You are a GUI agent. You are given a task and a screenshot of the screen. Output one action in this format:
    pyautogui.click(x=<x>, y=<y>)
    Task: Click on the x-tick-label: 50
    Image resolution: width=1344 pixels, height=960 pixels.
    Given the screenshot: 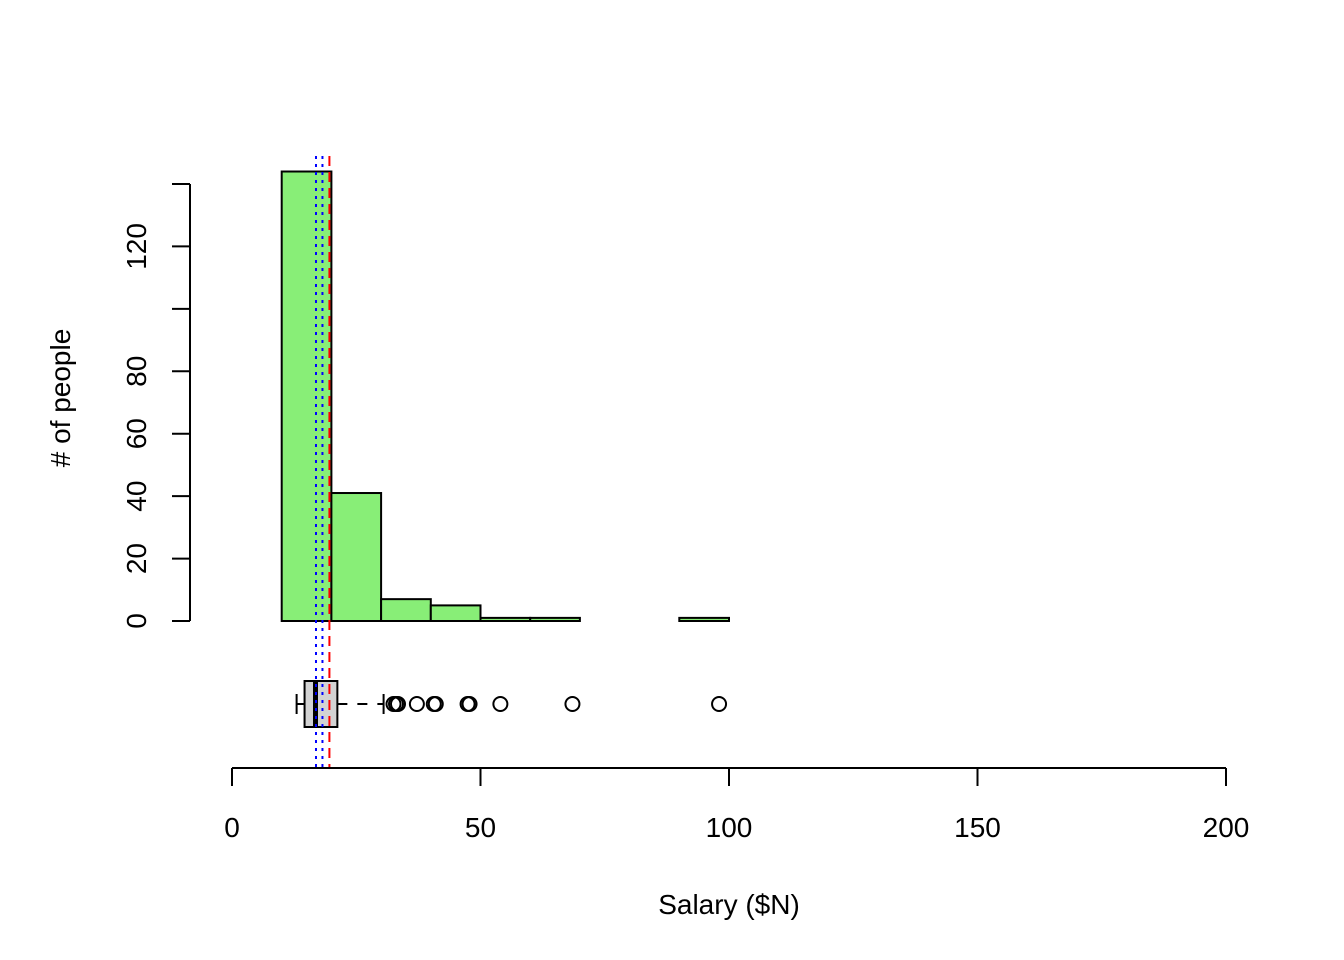 What is the action you would take?
    pyautogui.click(x=480, y=827)
    